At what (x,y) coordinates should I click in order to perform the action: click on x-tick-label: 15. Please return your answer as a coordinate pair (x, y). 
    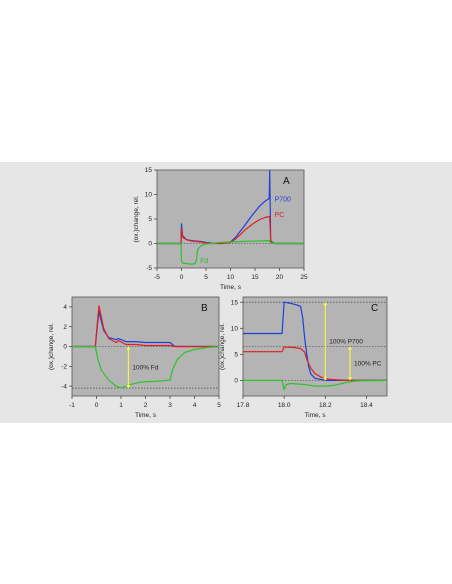
    Looking at the image, I should click on (255, 277).